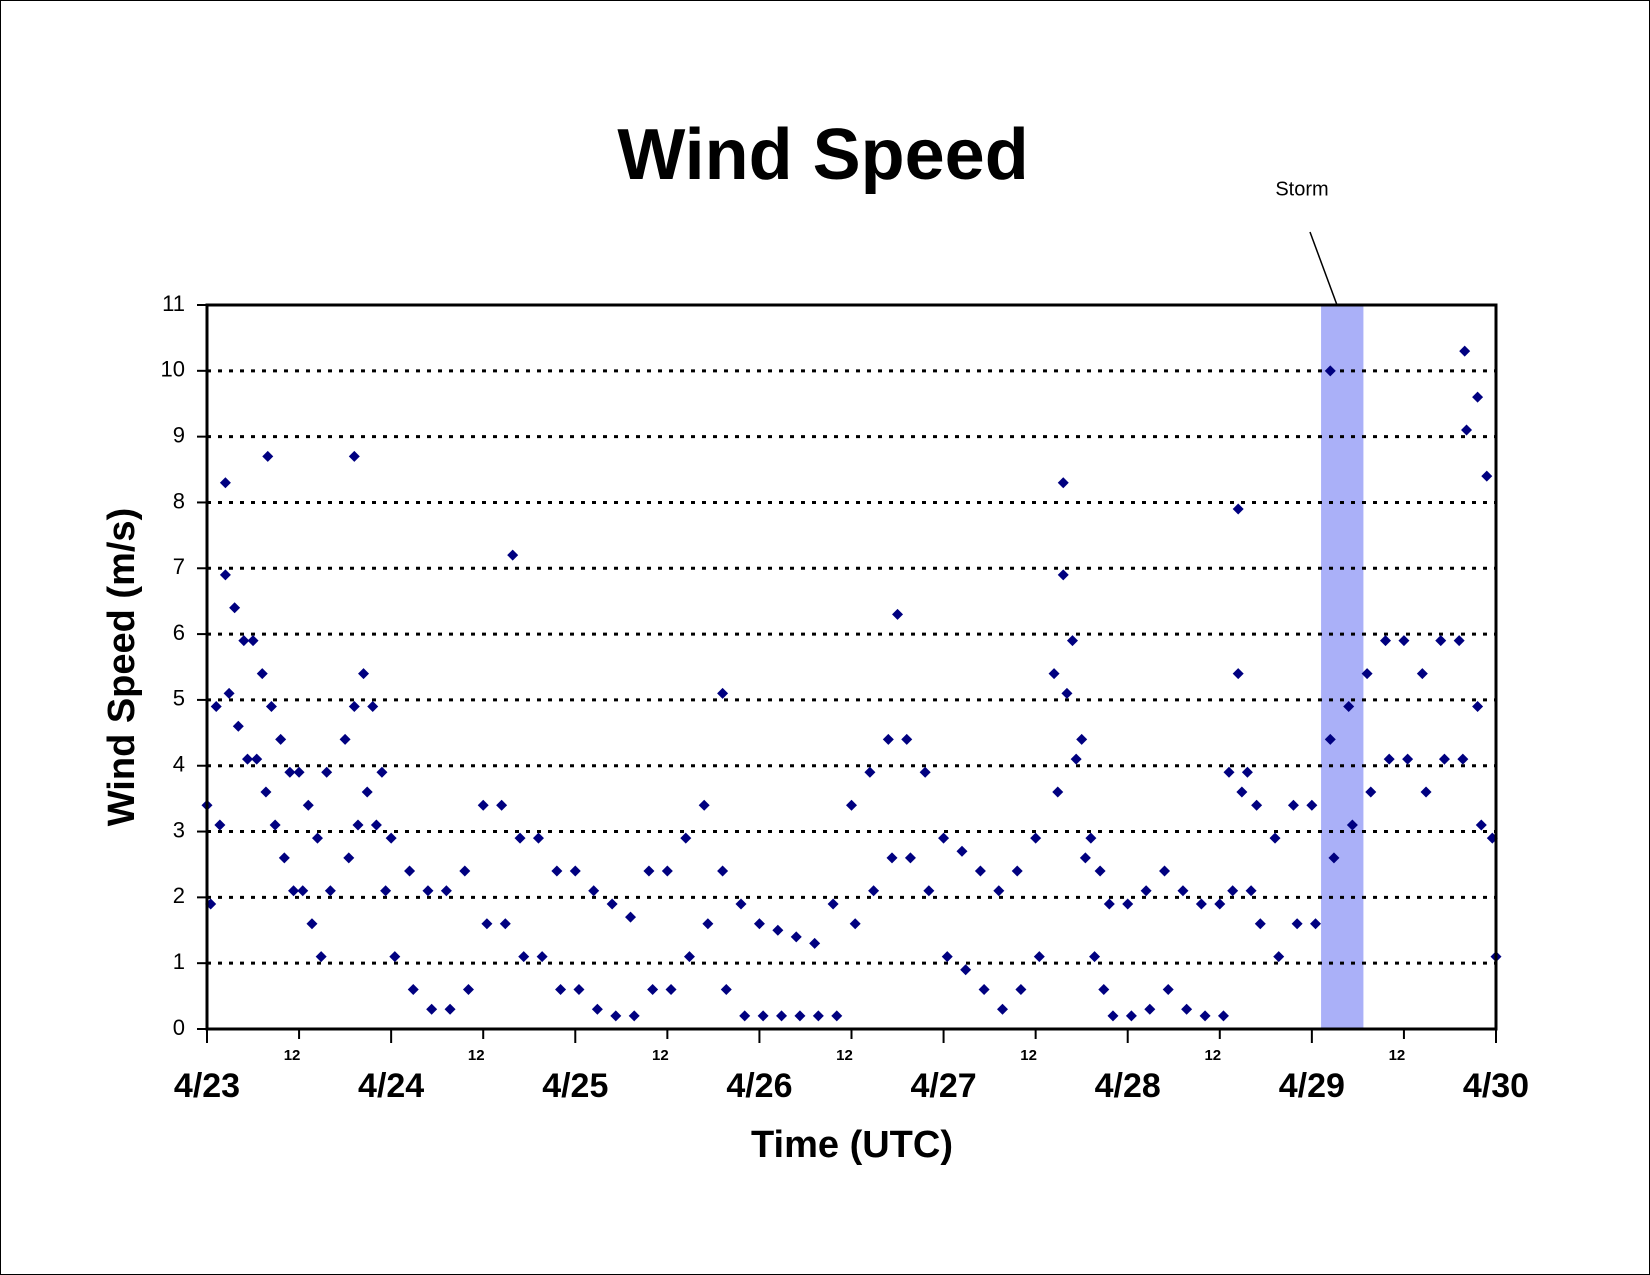  Describe the element at coordinates (179, 895) in the screenshot. I see `y-tick-label: 2` at that location.